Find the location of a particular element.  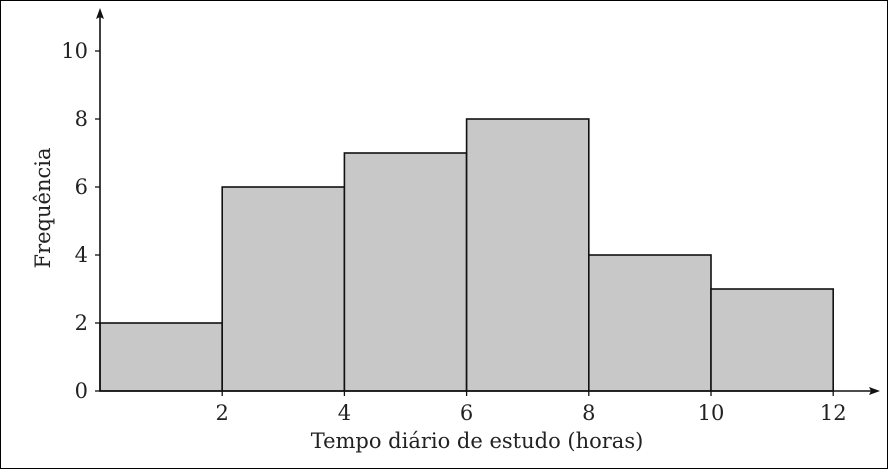

y-tick-label-0: 0 is located at coordinates (81, 391).